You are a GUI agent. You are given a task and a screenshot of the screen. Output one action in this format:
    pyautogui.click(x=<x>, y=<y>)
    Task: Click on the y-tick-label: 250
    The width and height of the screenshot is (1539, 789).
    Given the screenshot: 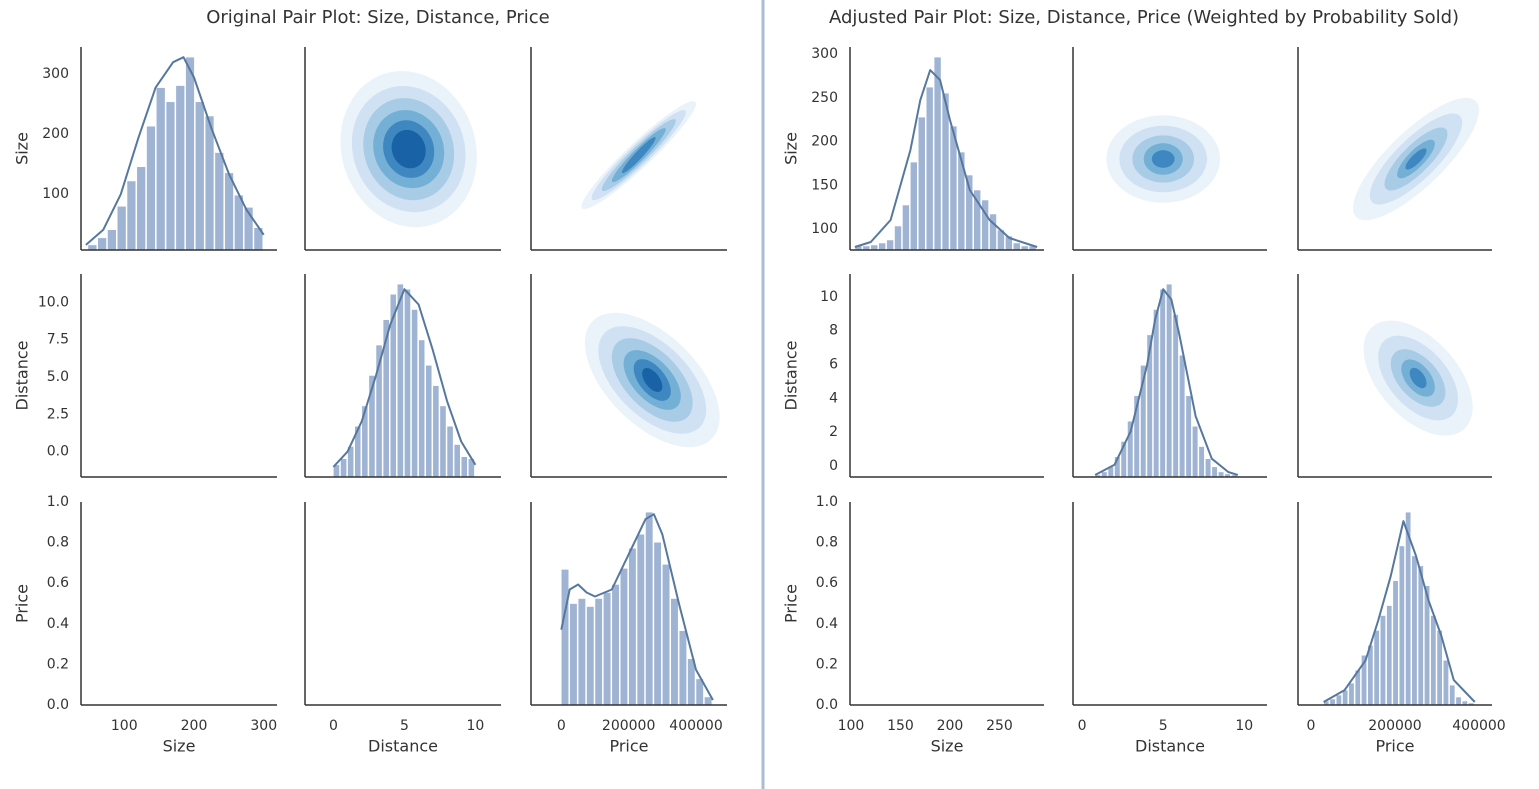 What is the action you would take?
    pyautogui.click(x=824, y=98)
    